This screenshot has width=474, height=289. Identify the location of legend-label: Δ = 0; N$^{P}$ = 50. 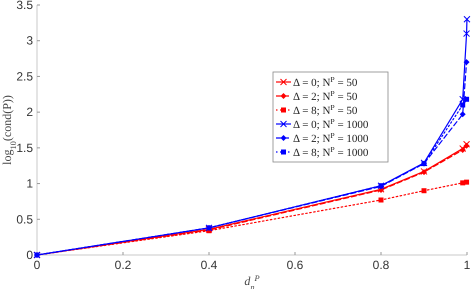
(325, 81).